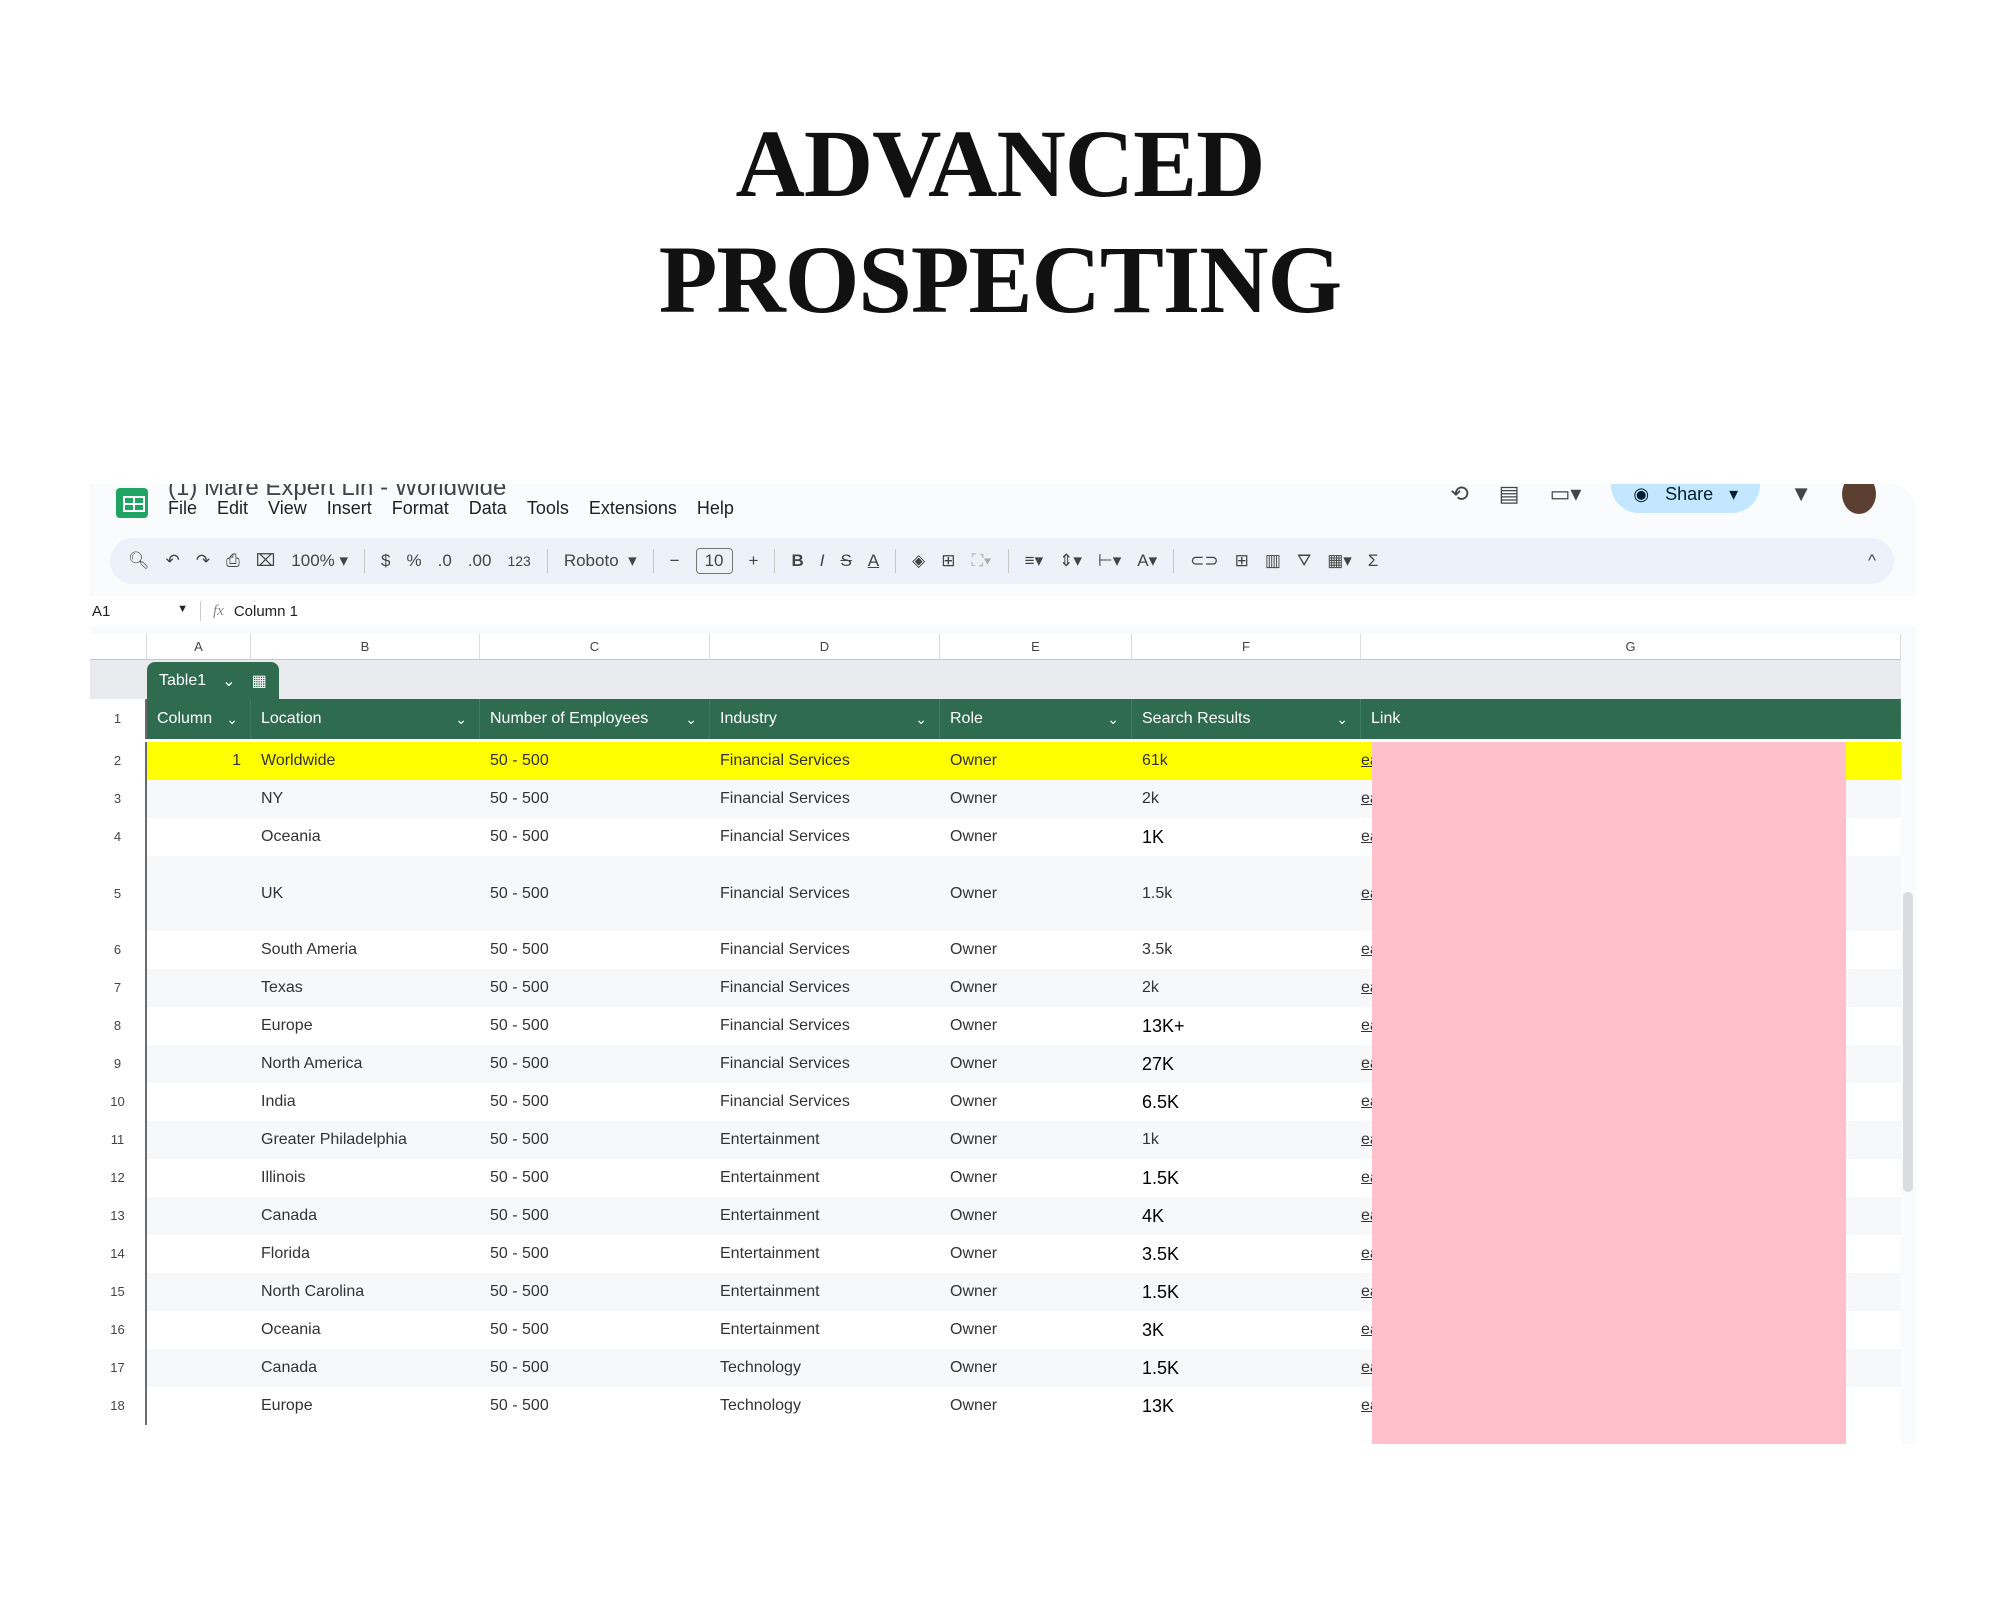 This screenshot has width=2000, height=1600. I want to click on row-number: 6, so click(118, 950).